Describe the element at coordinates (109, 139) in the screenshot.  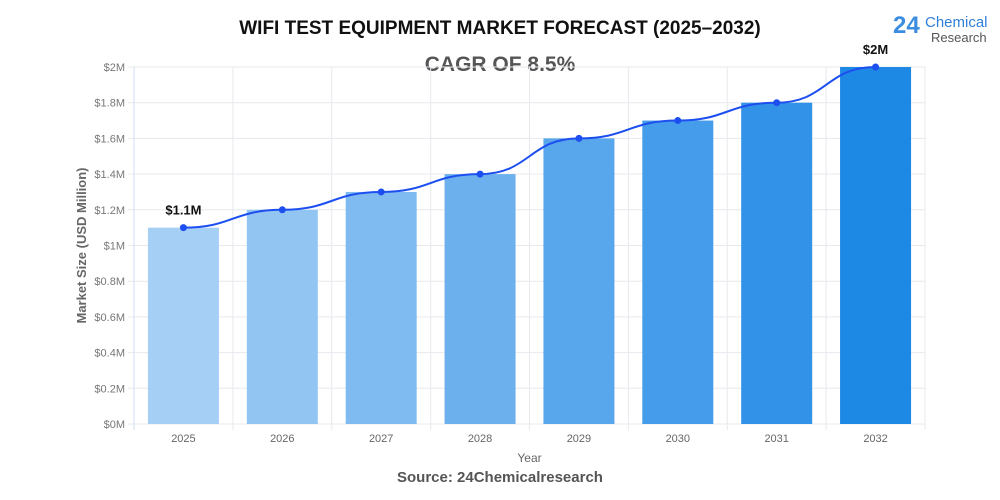
I see `y-tick-label: $1.6M` at that location.